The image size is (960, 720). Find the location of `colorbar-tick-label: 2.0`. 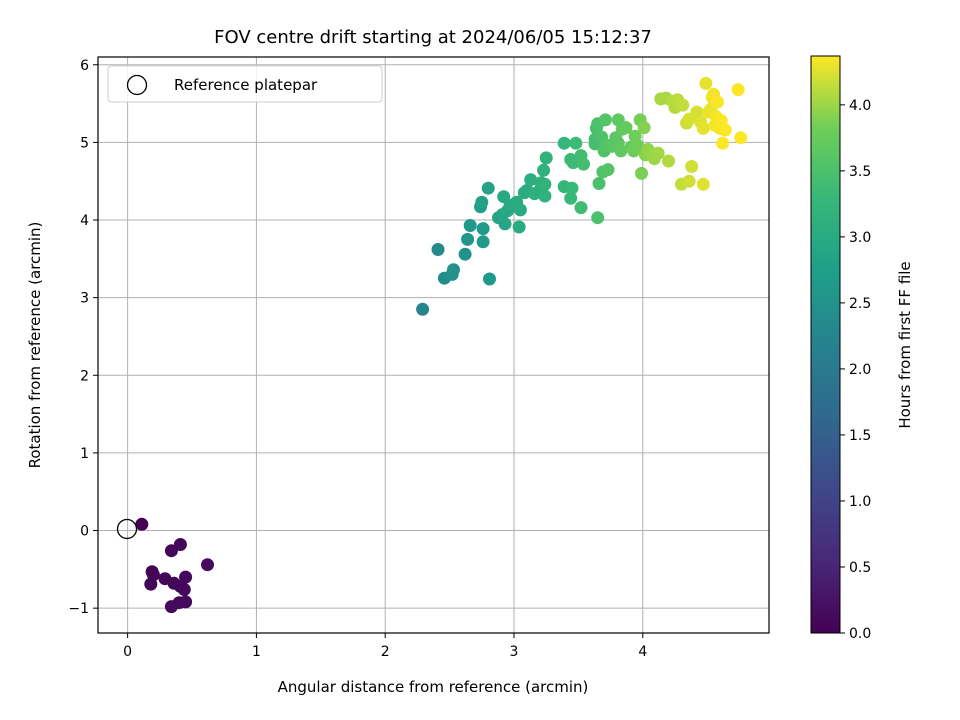

colorbar-tick-label: 2.0 is located at coordinates (860, 370).